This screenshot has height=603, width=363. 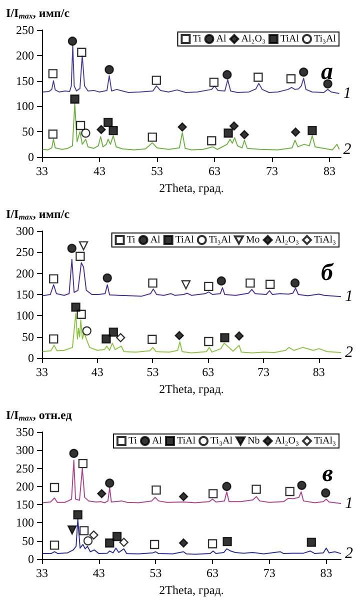 I want to click on x-tick-label: 83, so click(x=318, y=372).